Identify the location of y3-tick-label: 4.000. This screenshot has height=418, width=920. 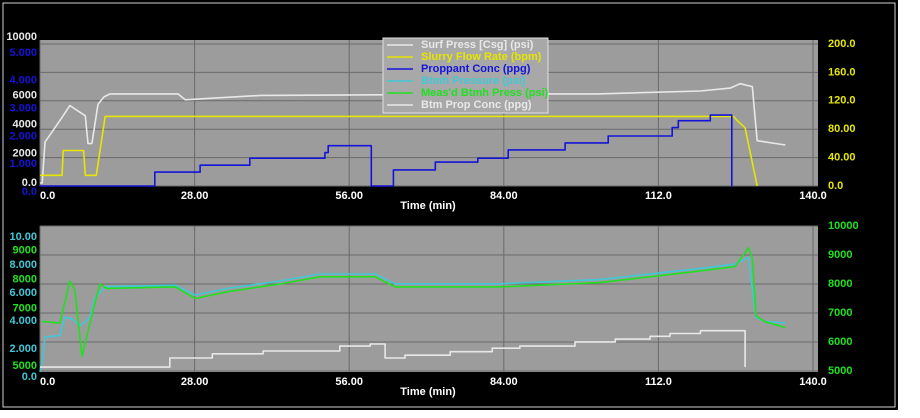
(23, 81).